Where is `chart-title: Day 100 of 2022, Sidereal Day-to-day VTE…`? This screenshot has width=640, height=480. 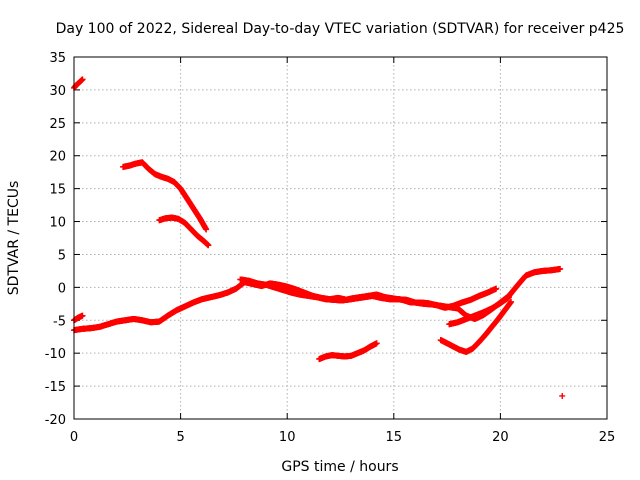 chart-title: Day 100 of 2022, Sidereal Day-to-day VTE… is located at coordinates (340, 29).